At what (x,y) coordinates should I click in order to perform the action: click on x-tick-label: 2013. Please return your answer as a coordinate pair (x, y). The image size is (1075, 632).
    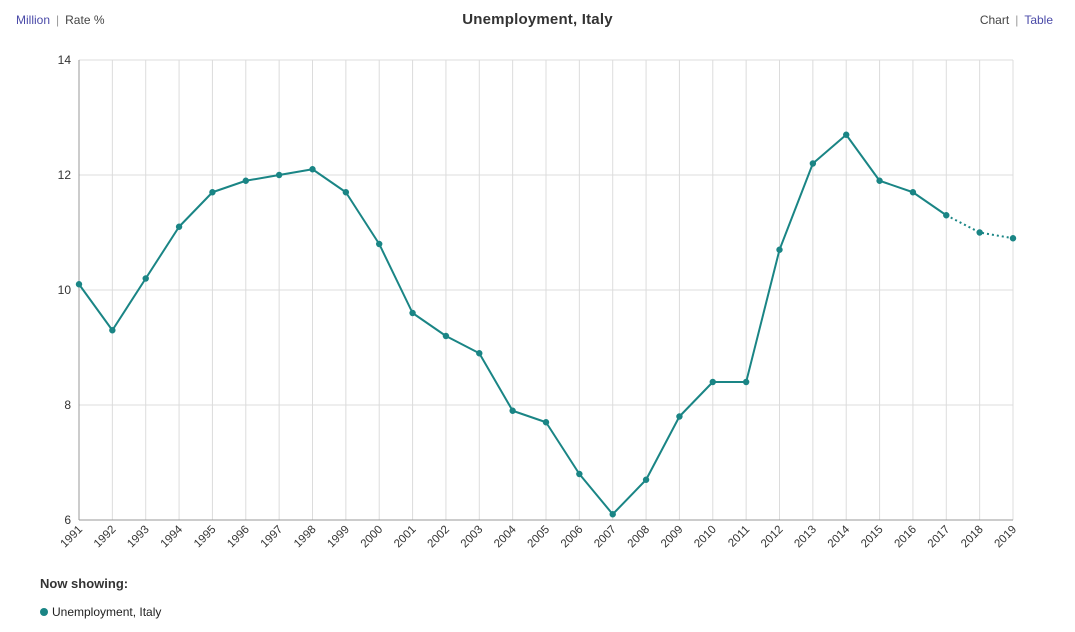
    Looking at the image, I should click on (805, 537).